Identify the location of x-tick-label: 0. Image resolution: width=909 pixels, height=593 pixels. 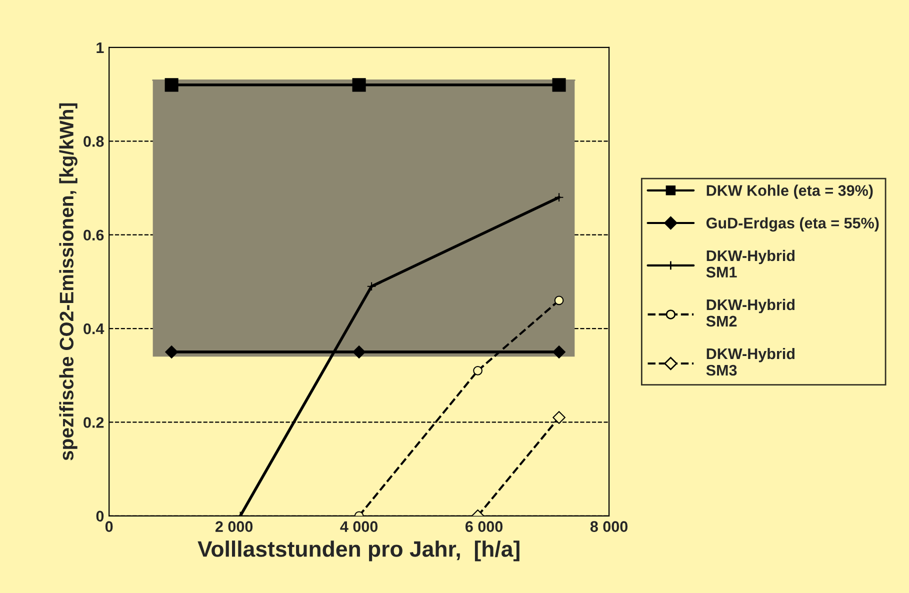
(109, 526).